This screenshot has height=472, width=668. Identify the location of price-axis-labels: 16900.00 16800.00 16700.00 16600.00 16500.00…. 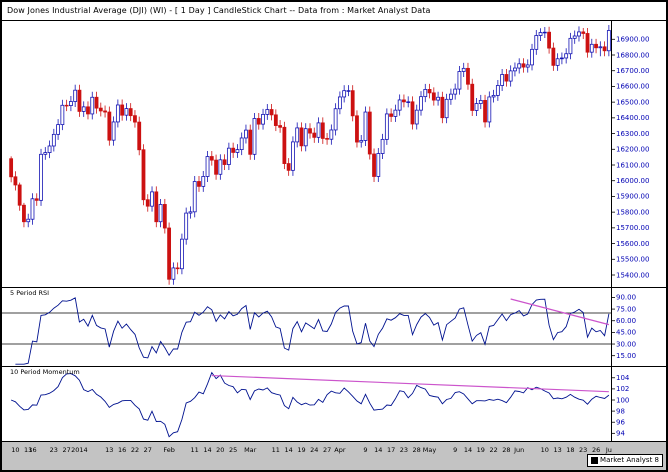
(630, 157).